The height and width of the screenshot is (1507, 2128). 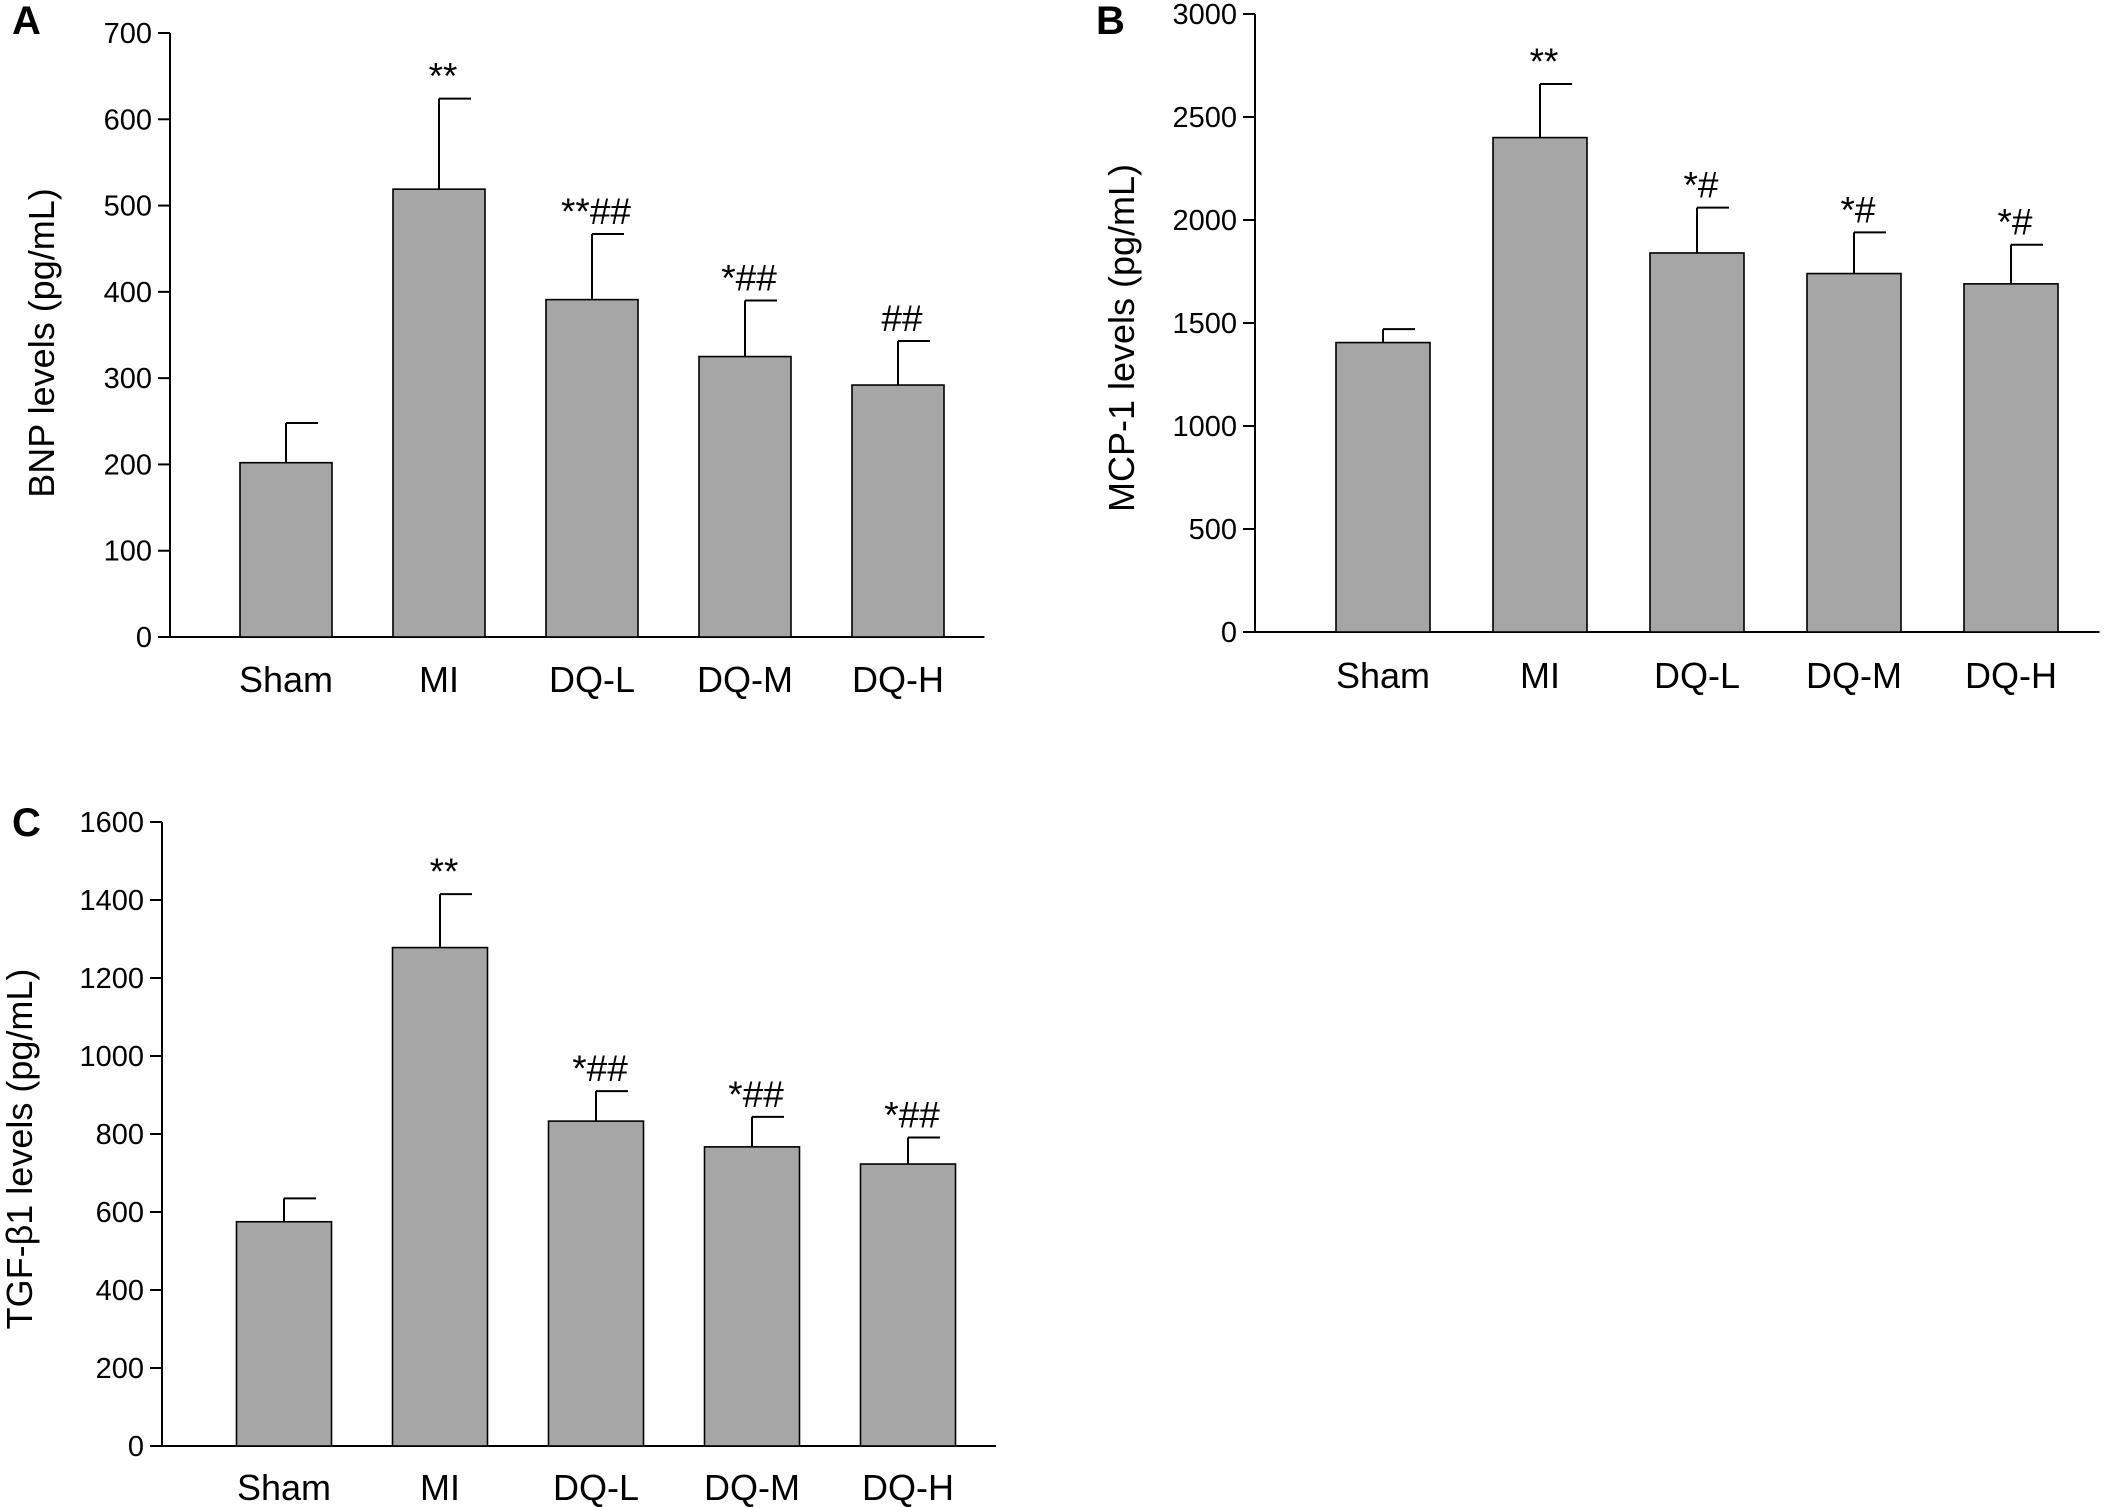 What do you see at coordinates (20, 1149) in the screenshot?
I see `y-axis-label: TGF-β1 levels (pg/mL)` at bounding box center [20, 1149].